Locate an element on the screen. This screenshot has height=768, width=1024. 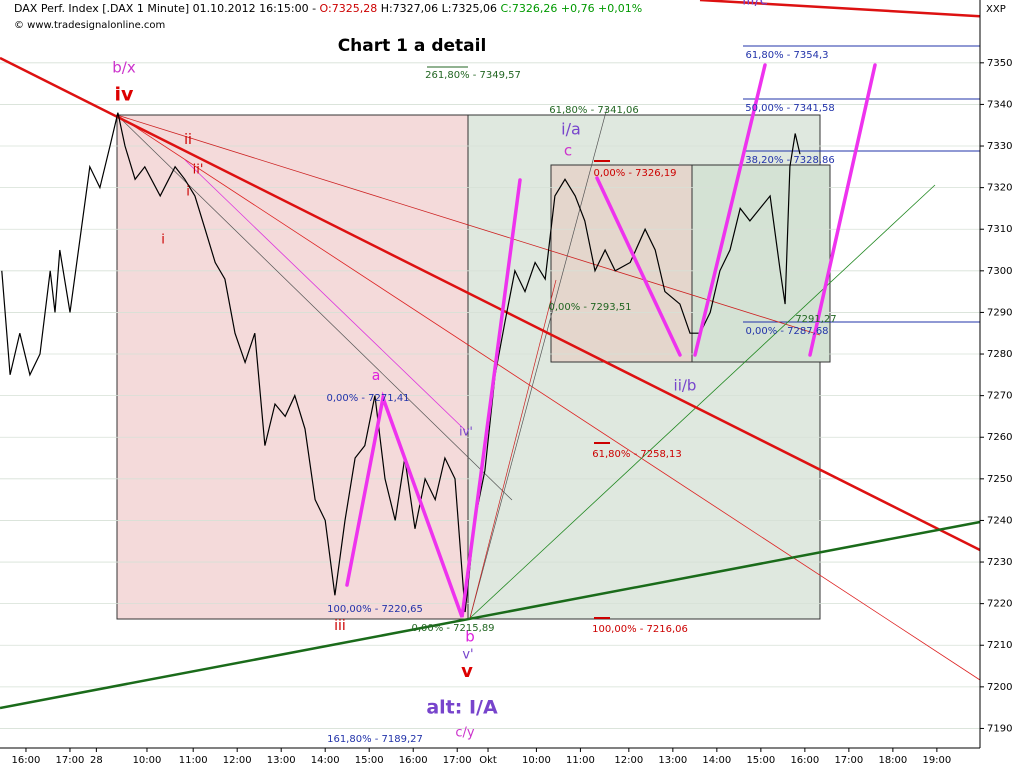
annotation: 100,00% - 7220,65 is located at coordinates (375, 609).